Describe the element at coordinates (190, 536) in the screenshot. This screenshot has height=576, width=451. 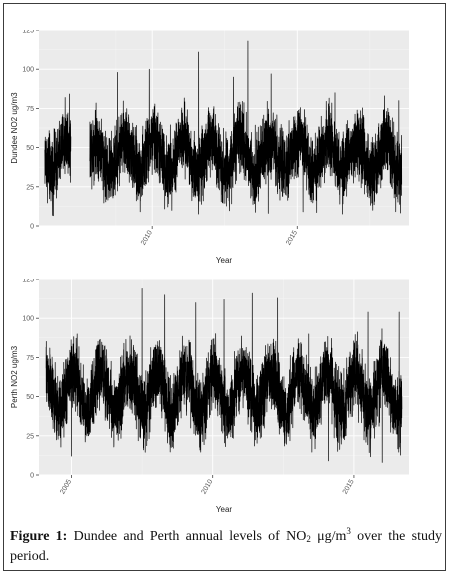
I see `caption-text-before: Dundee and Perth annual levels of NO` at that location.